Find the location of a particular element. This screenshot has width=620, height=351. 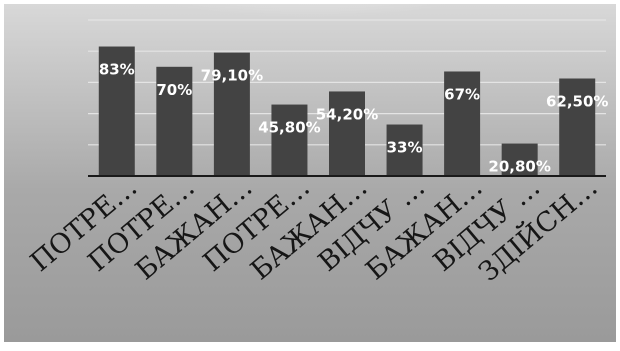

chart-glow is located at coordinates (310, 37).